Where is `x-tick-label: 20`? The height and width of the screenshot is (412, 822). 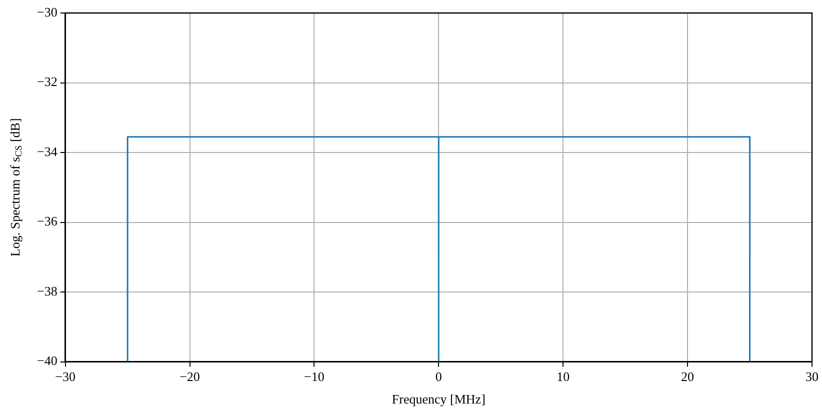
x-tick-label: 20 is located at coordinates (687, 376).